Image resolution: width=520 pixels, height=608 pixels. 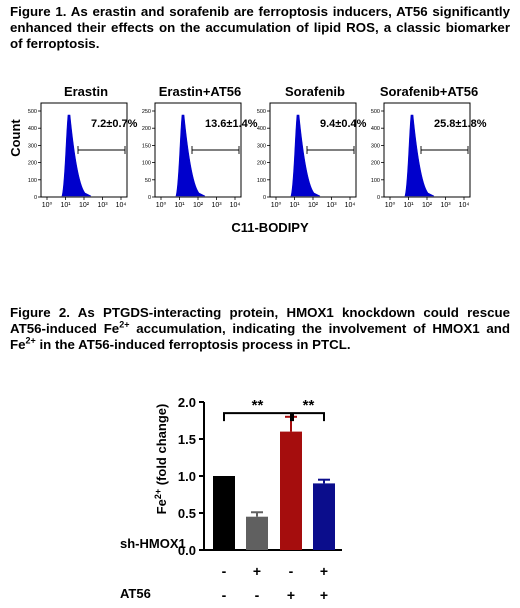 What do you see at coordinates (343, 124) in the screenshot?
I see `gate-percent-label: 9.4±0.4%` at bounding box center [343, 124].